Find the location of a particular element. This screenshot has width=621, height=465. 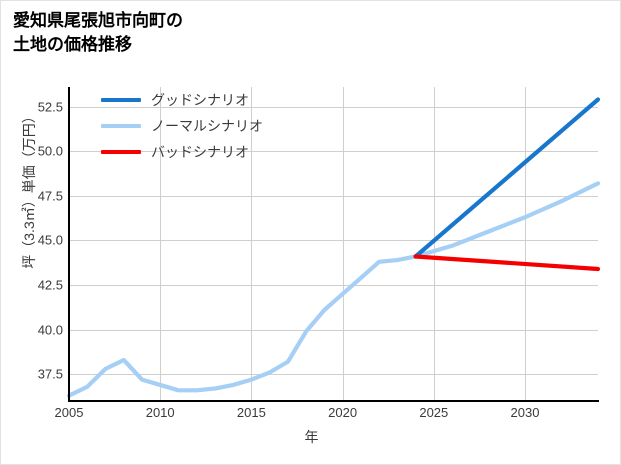

x-axis-line is located at coordinates (333, 401).